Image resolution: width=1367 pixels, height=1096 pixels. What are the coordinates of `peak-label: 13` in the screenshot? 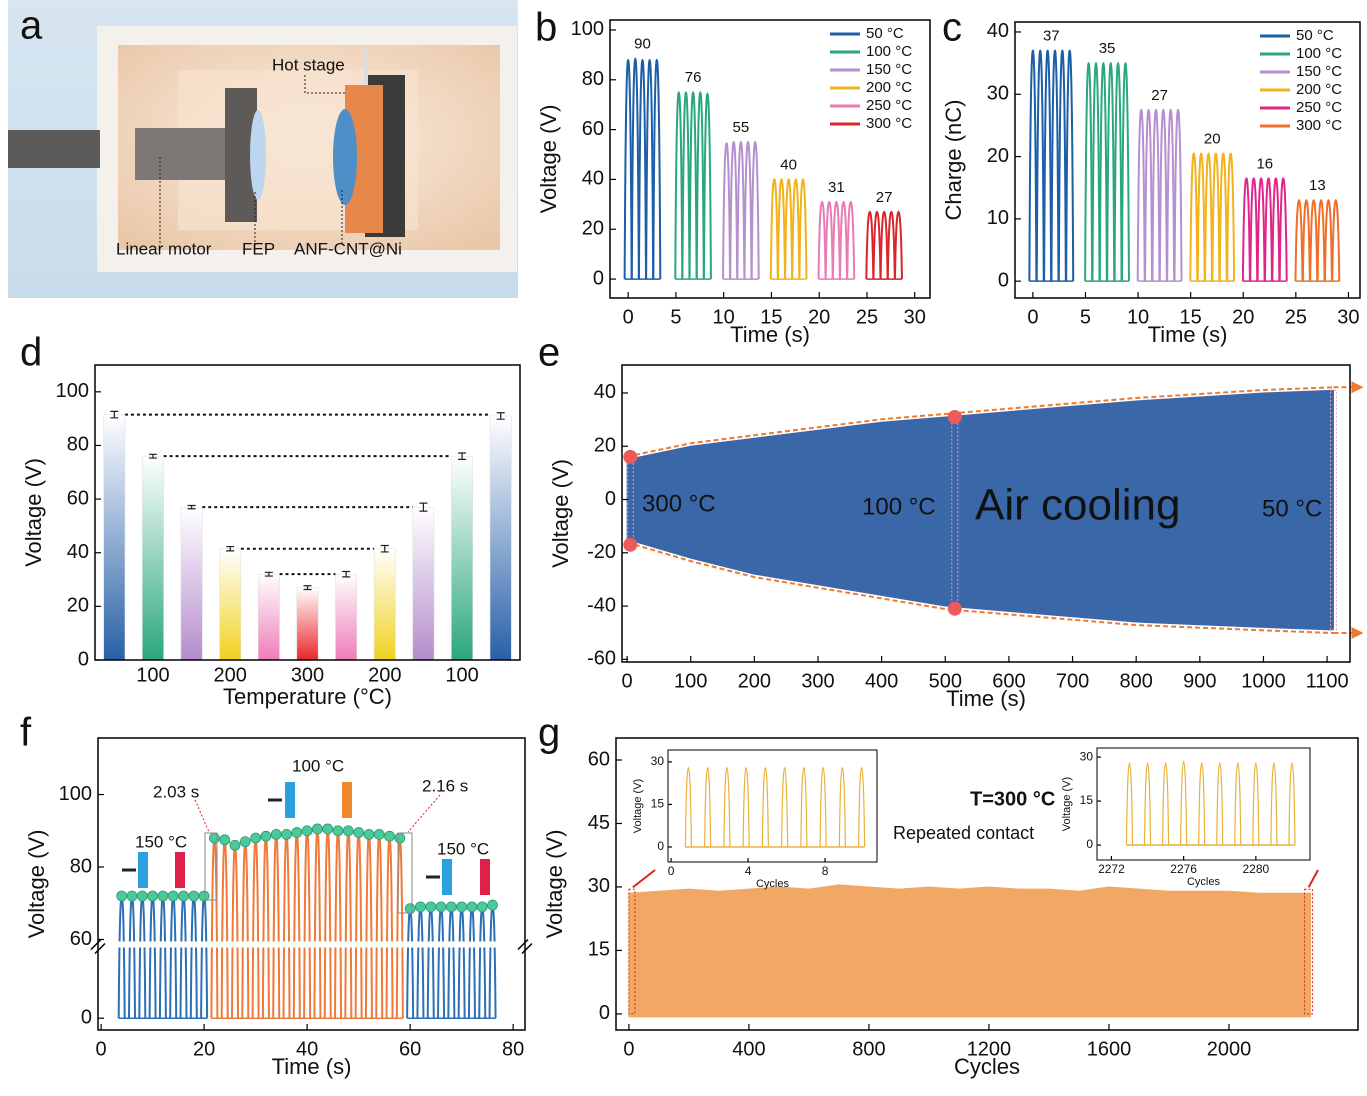 It's located at (1317, 185).